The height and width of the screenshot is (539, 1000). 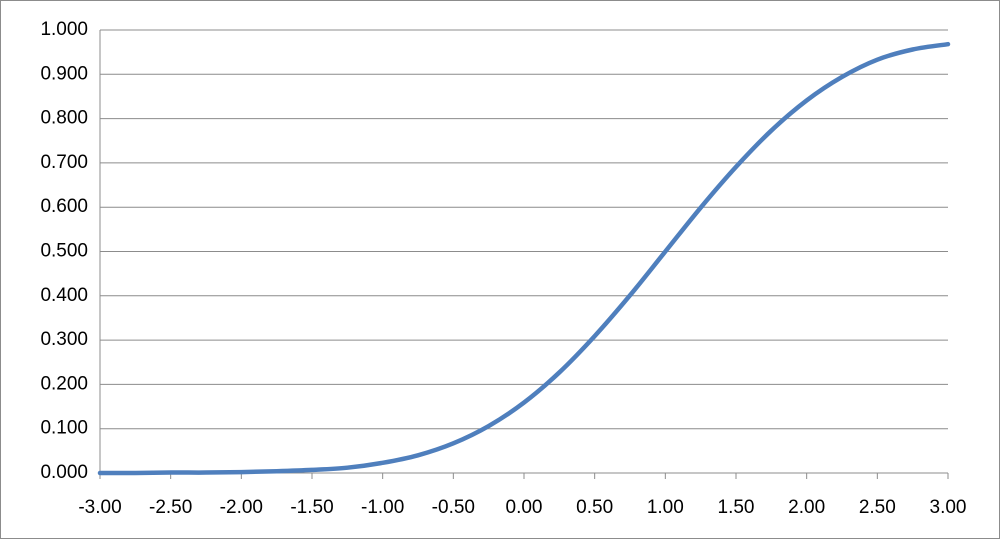 What do you see at coordinates (170, 507) in the screenshot?
I see `x-tick-label: -2.50` at bounding box center [170, 507].